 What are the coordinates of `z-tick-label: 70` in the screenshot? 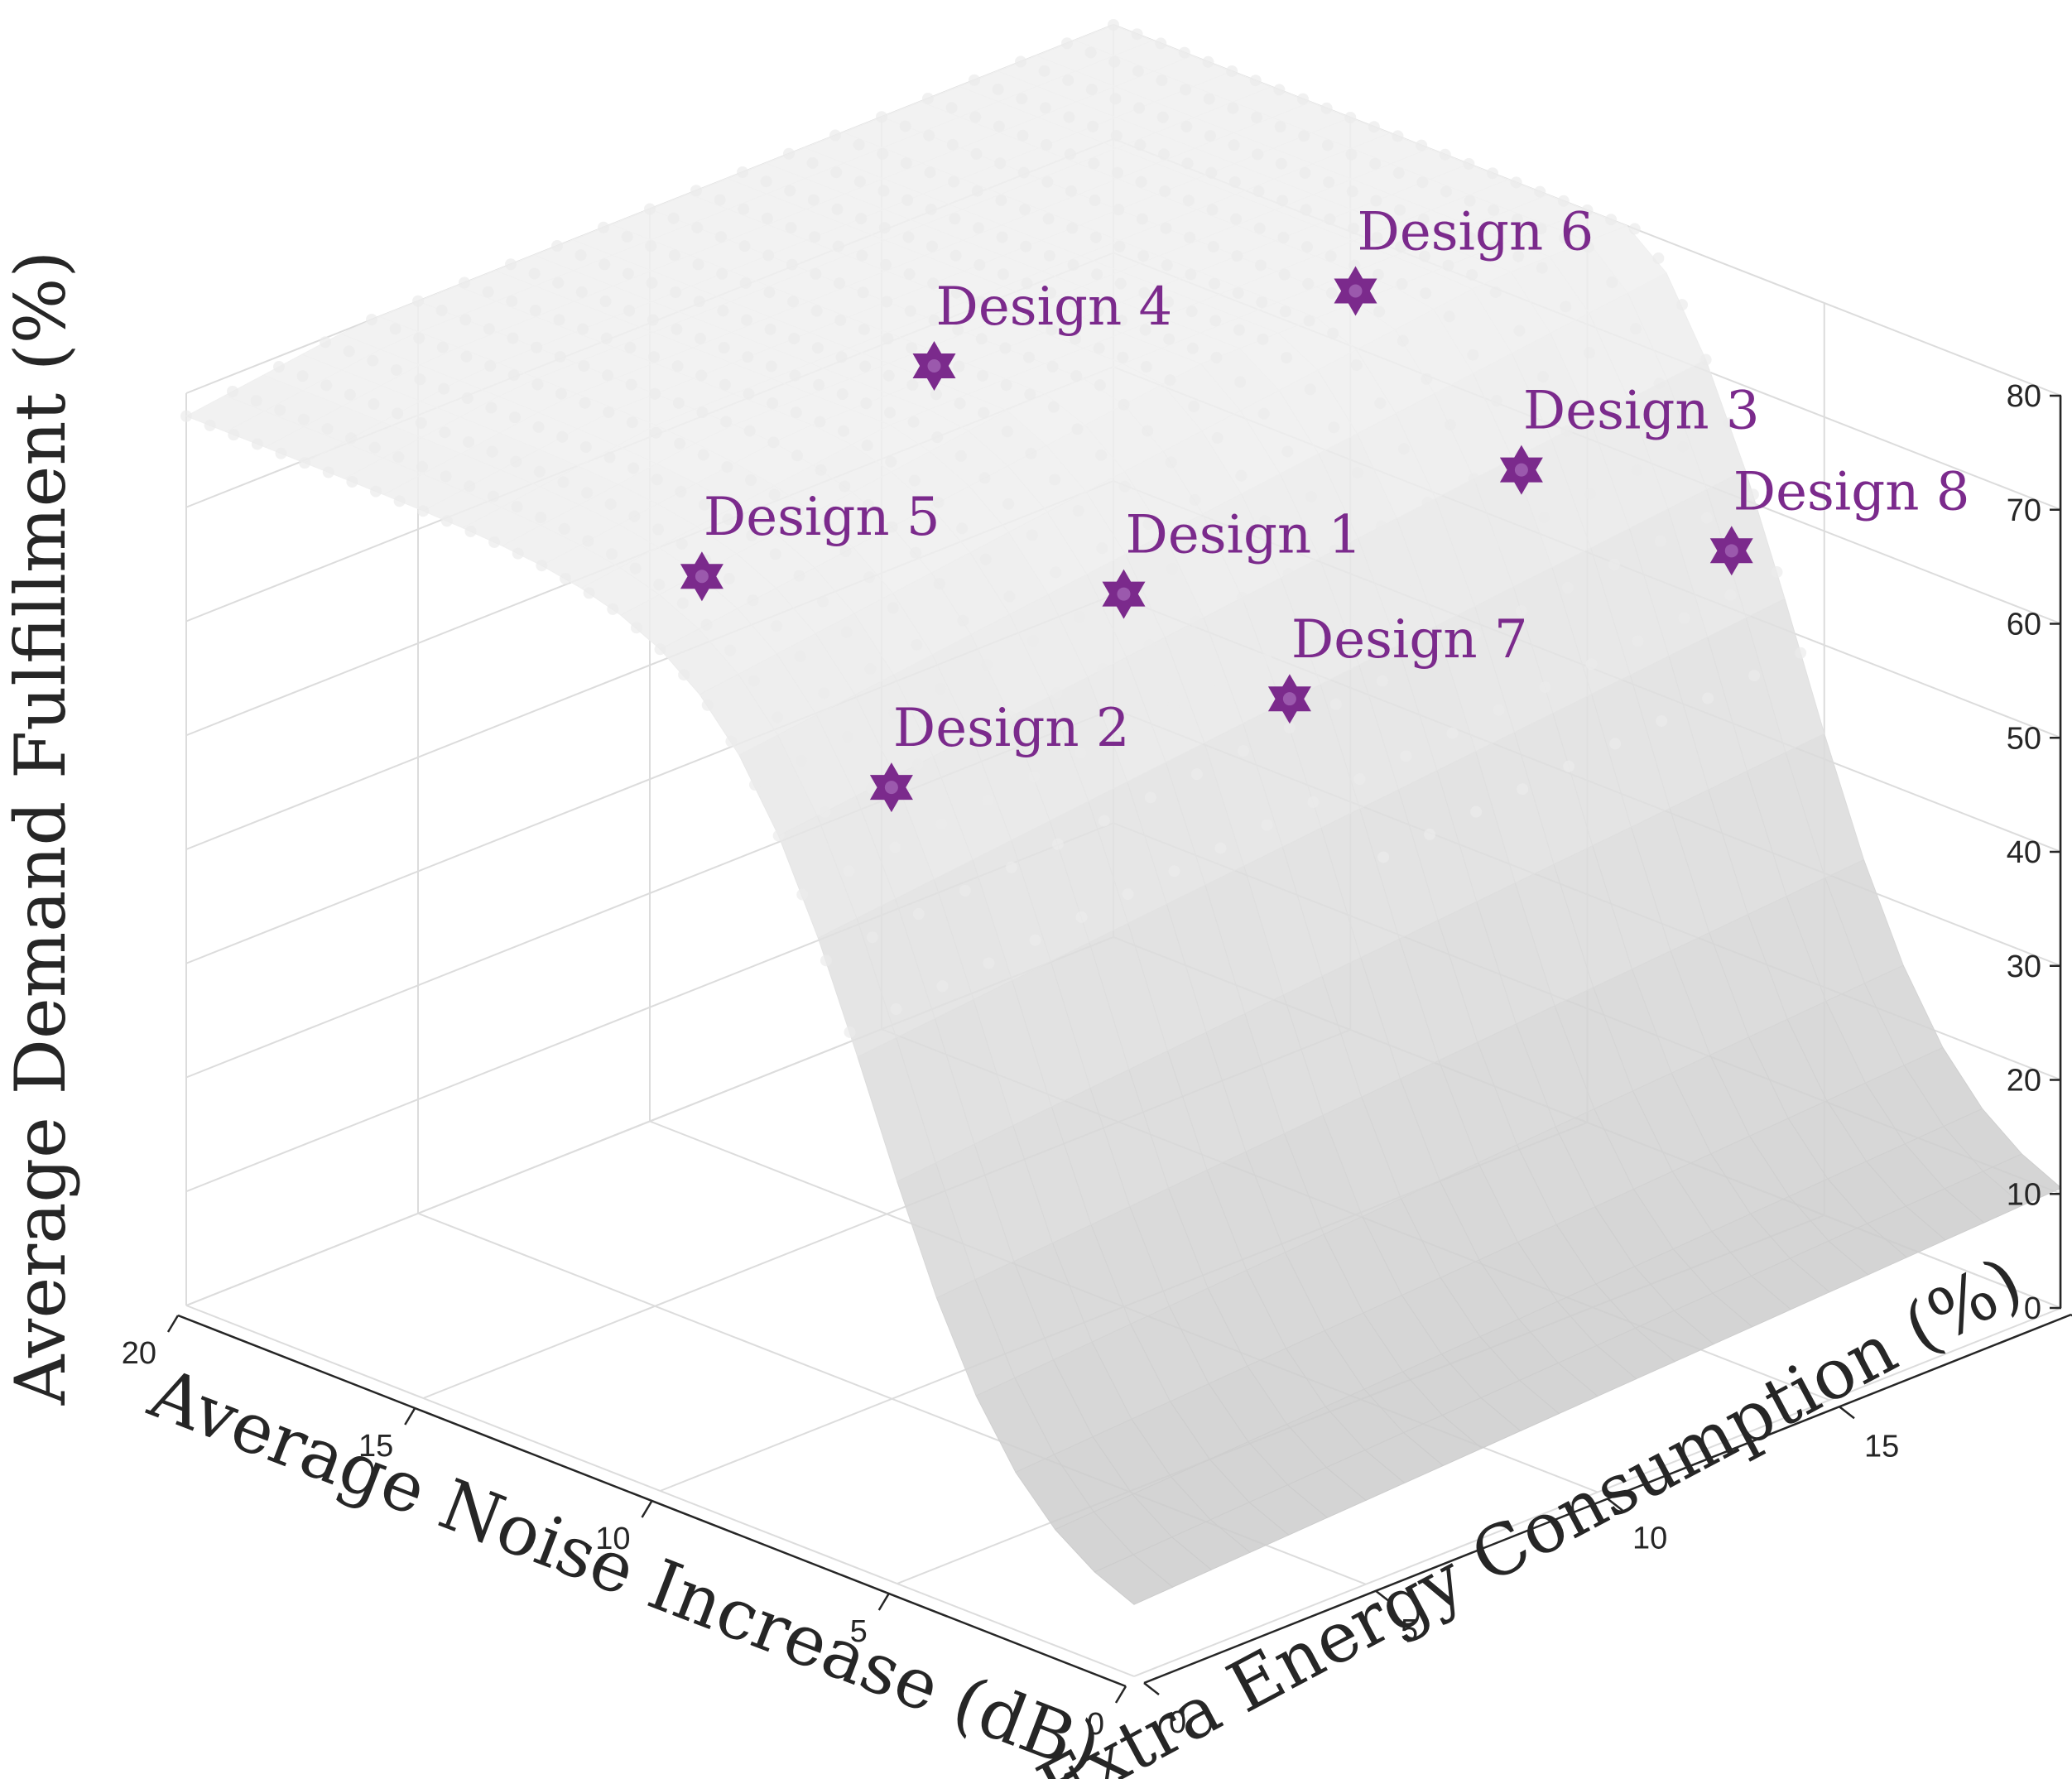 It's located at (2024, 510).